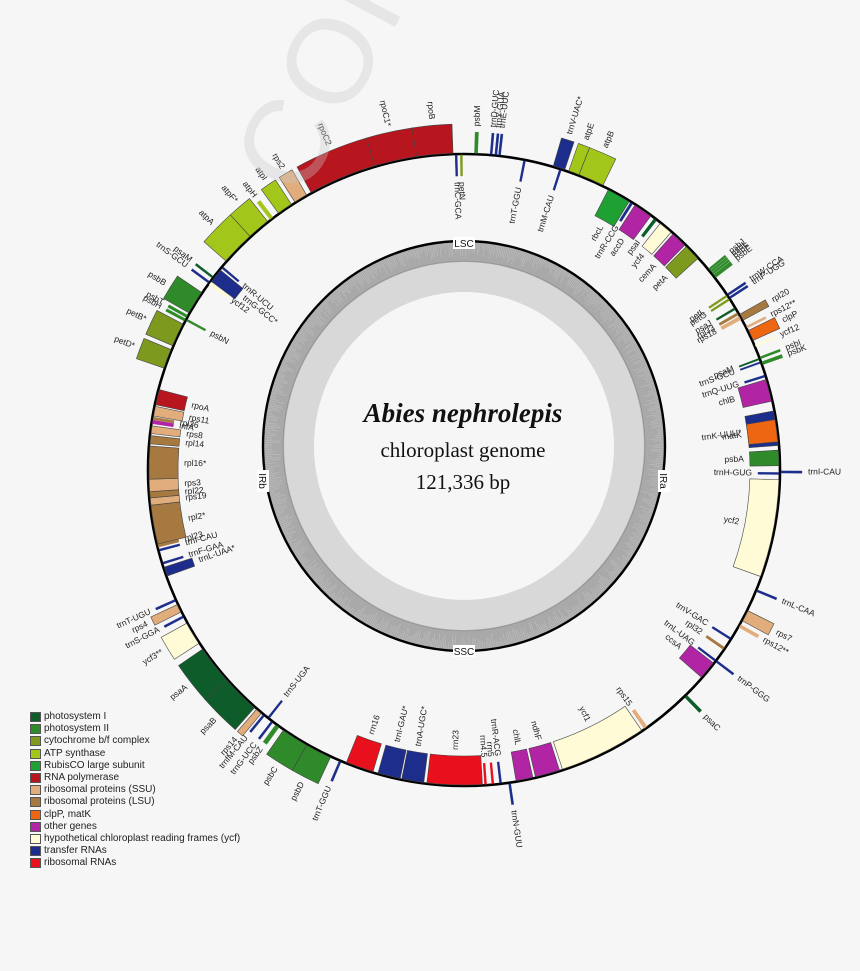 The image size is (860, 971). What do you see at coordinates (728, 319) in the screenshot?
I see `gene-rpl33` at bounding box center [728, 319].